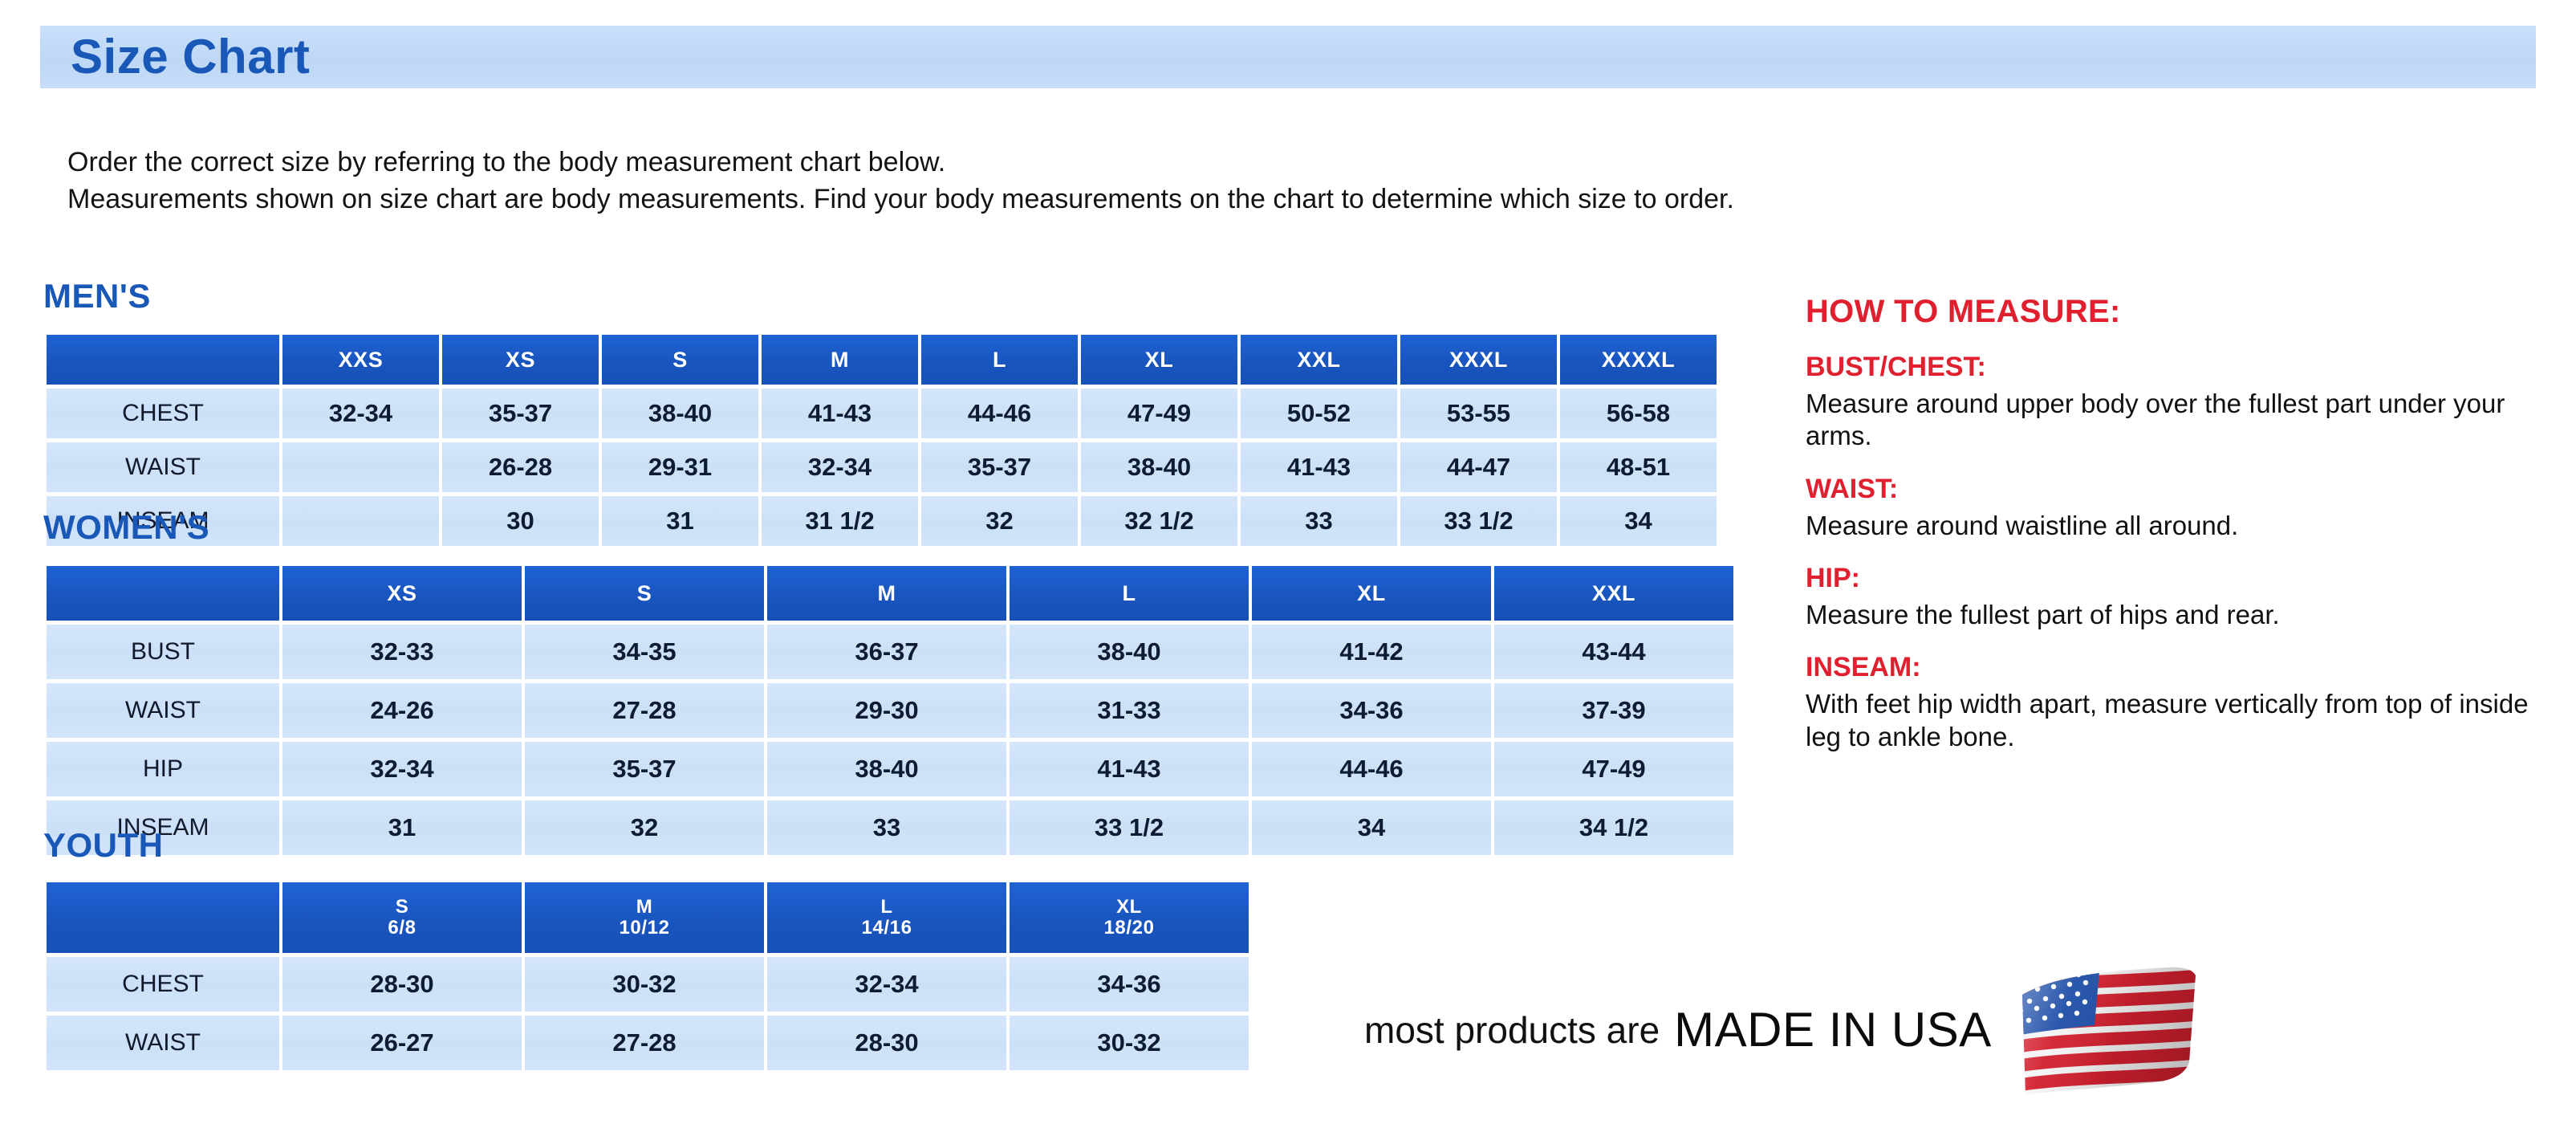 The height and width of the screenshot is (1132, 2576). I want to click on measurement-cell: 43-44, so click(1613, 652).